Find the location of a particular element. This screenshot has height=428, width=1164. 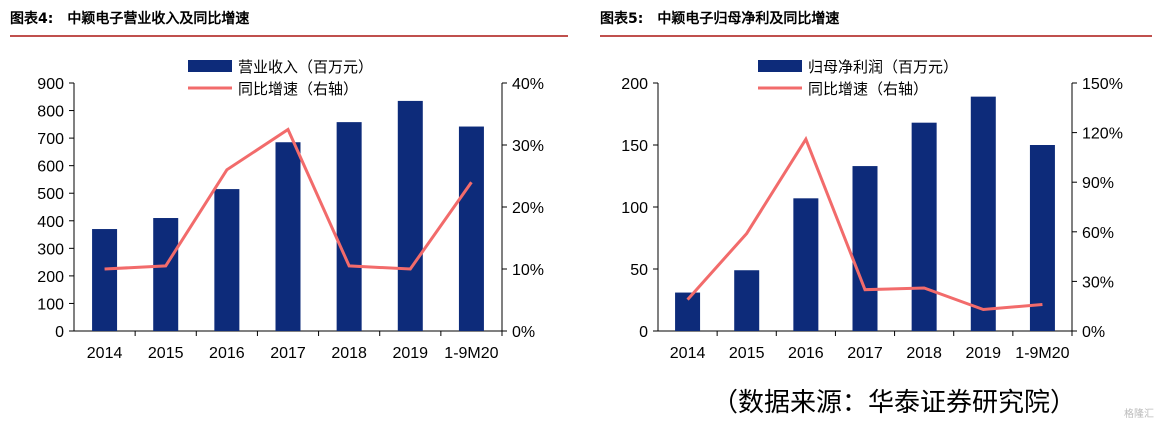

y-tick-label-right: 60% is located at coordinates (1098, 233).